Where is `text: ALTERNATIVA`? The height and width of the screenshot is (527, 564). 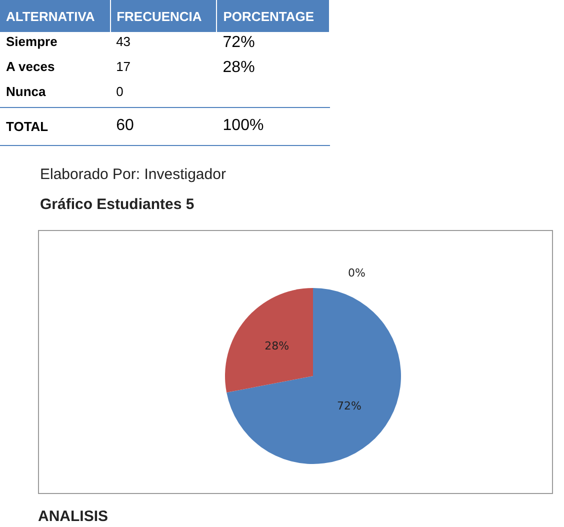
text: ALTERNATIVA is located at coordinates (55, 16).